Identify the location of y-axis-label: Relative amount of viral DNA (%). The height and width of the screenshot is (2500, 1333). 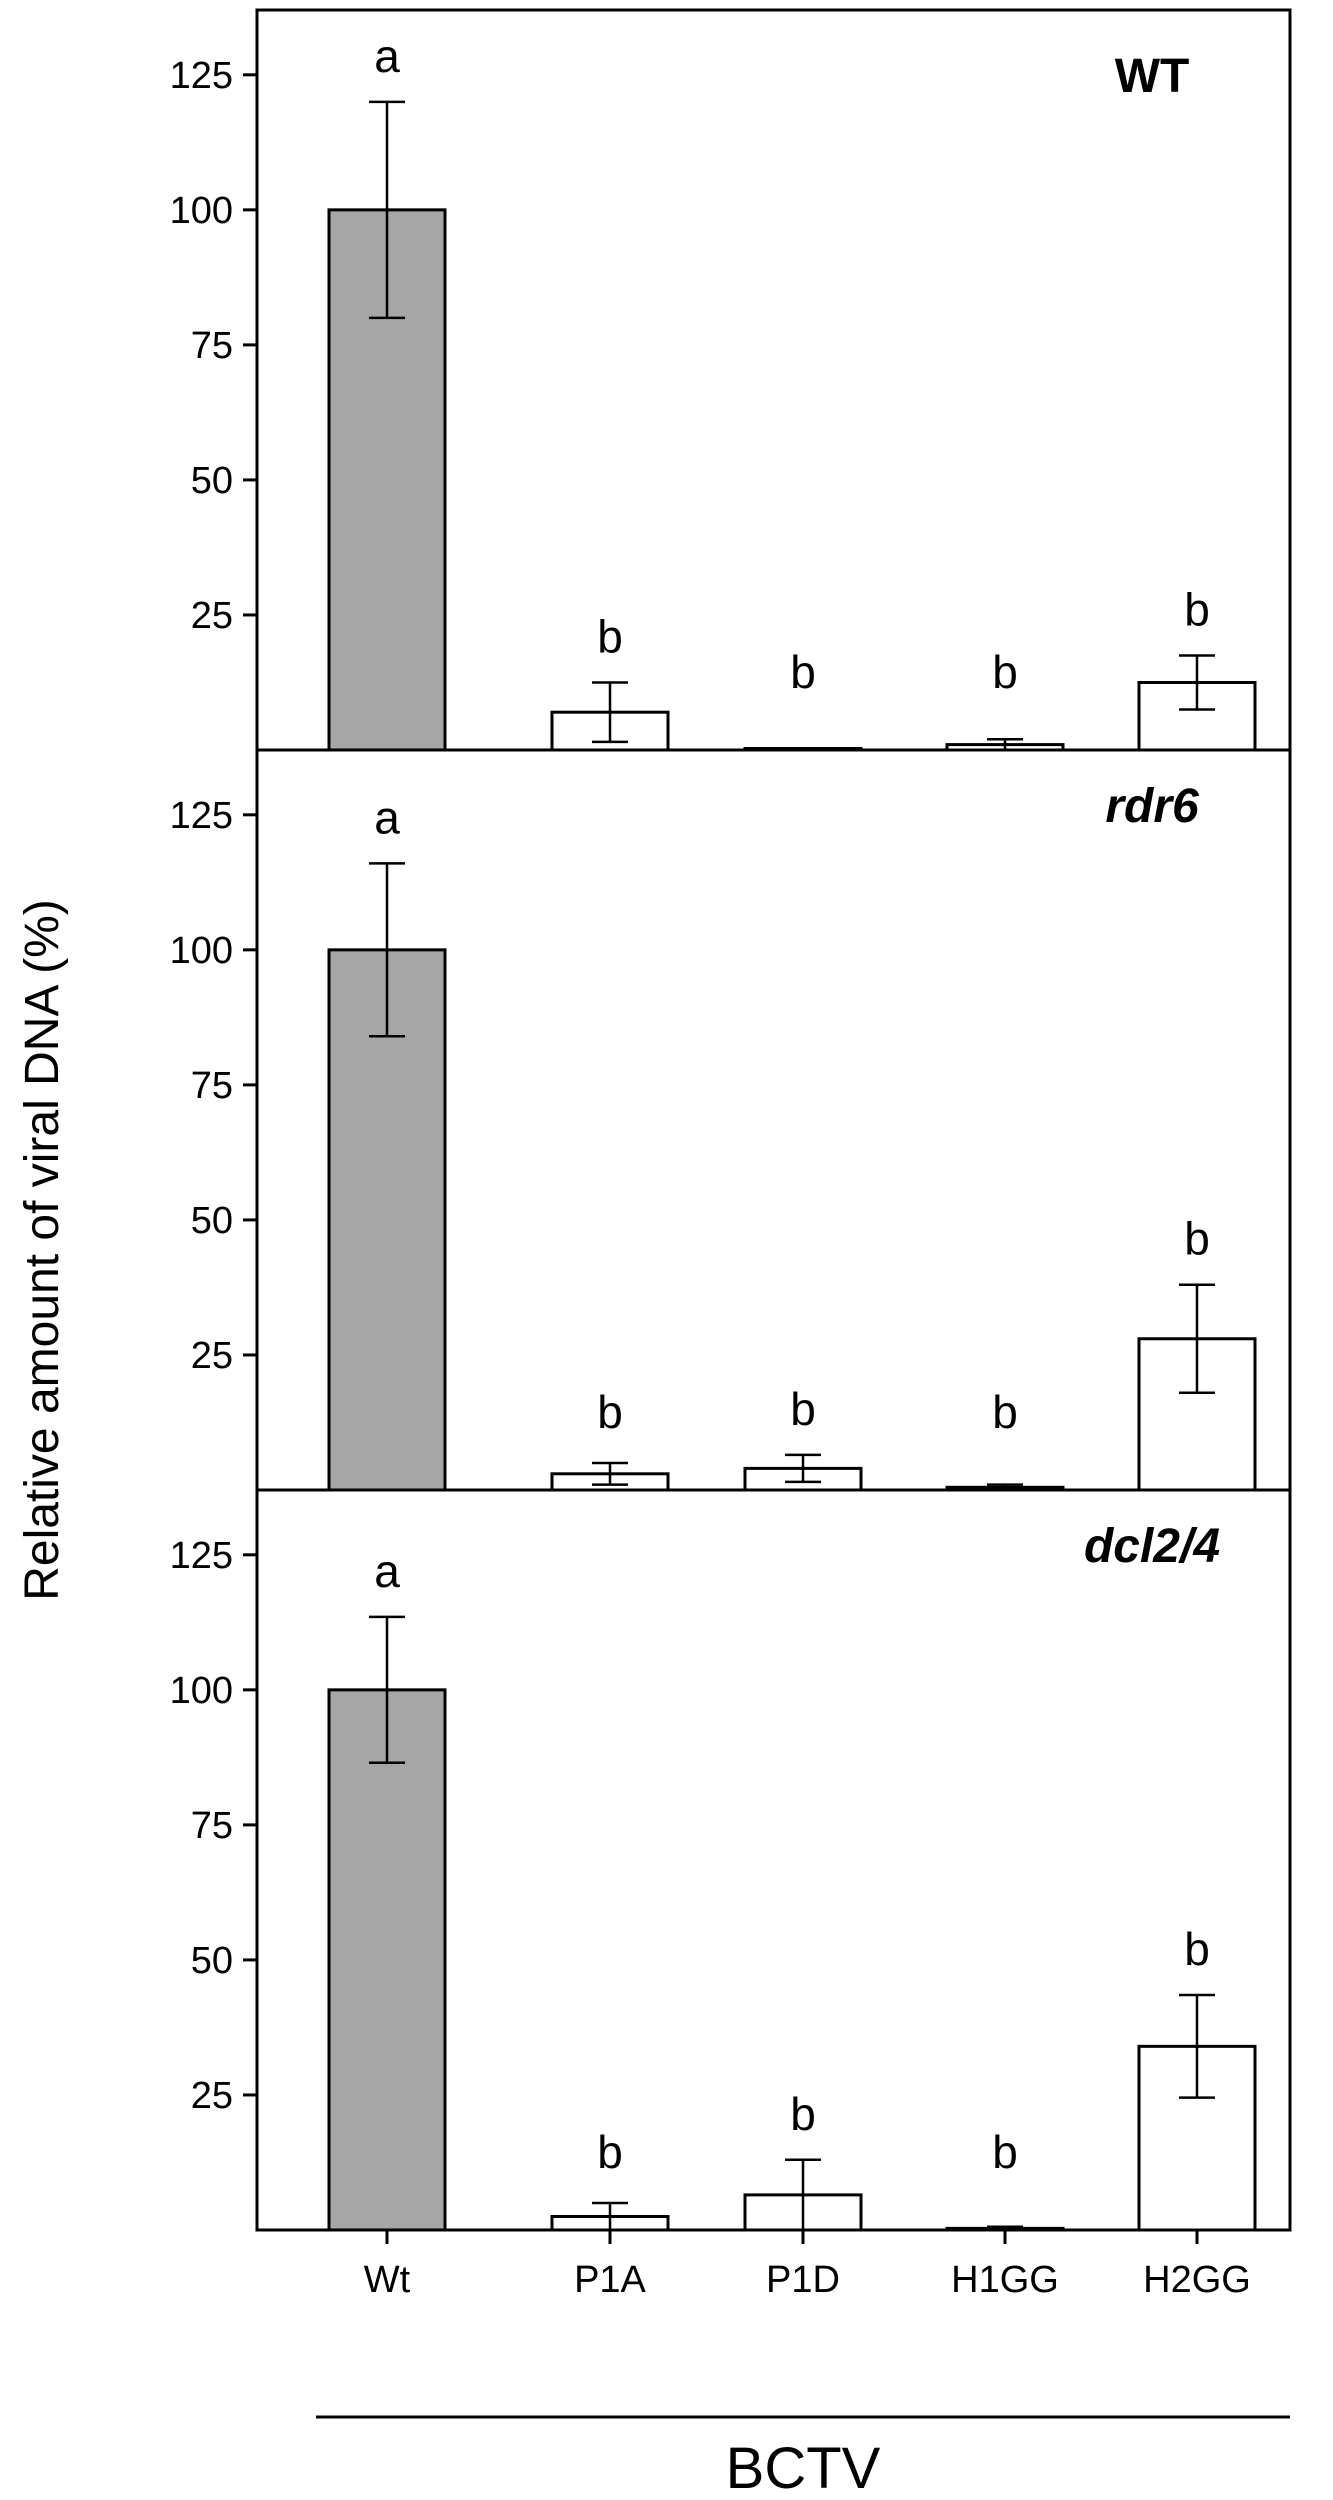
(42, 1250).